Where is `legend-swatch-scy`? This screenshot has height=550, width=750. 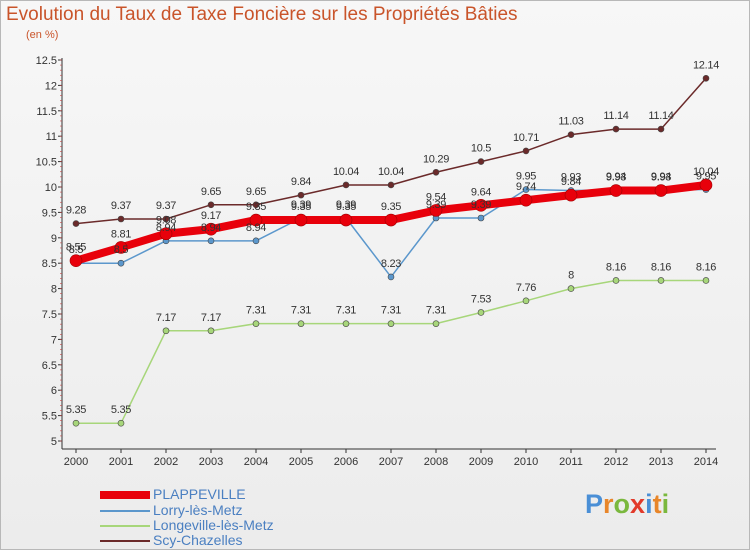 legend-swatch-scy is located at coordinates (125, 541).